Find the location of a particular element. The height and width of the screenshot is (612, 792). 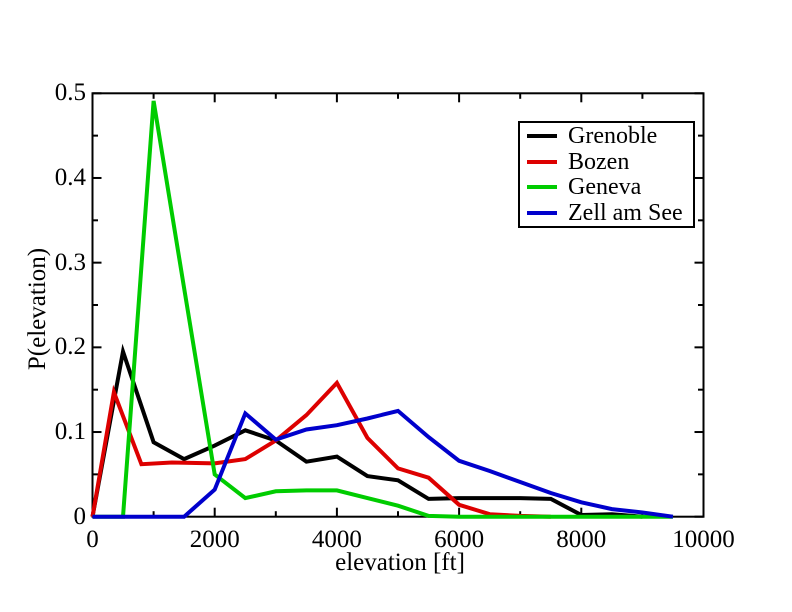

series-line-zell-am-see is located at coordinates (383, 463).